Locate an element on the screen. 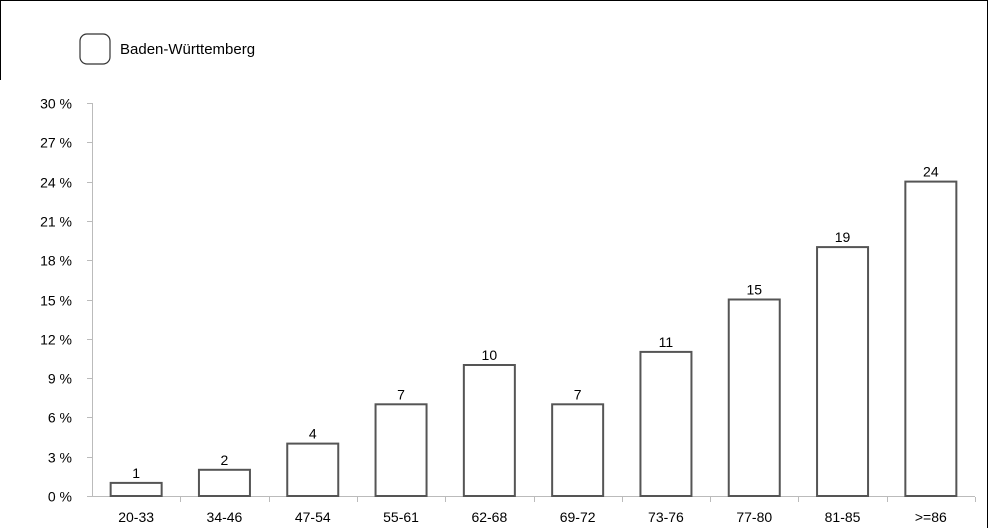  y-tick-label: 9 % is located at coordinates (60, 379).